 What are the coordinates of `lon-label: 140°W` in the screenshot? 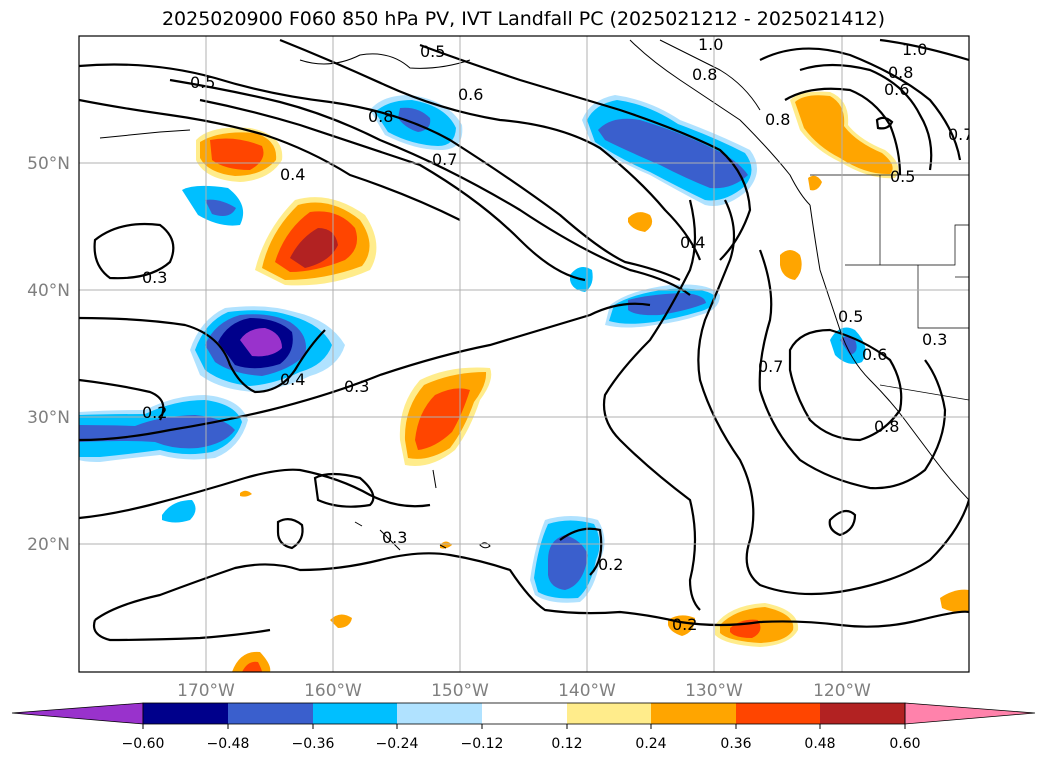 It's located at (587, 691).